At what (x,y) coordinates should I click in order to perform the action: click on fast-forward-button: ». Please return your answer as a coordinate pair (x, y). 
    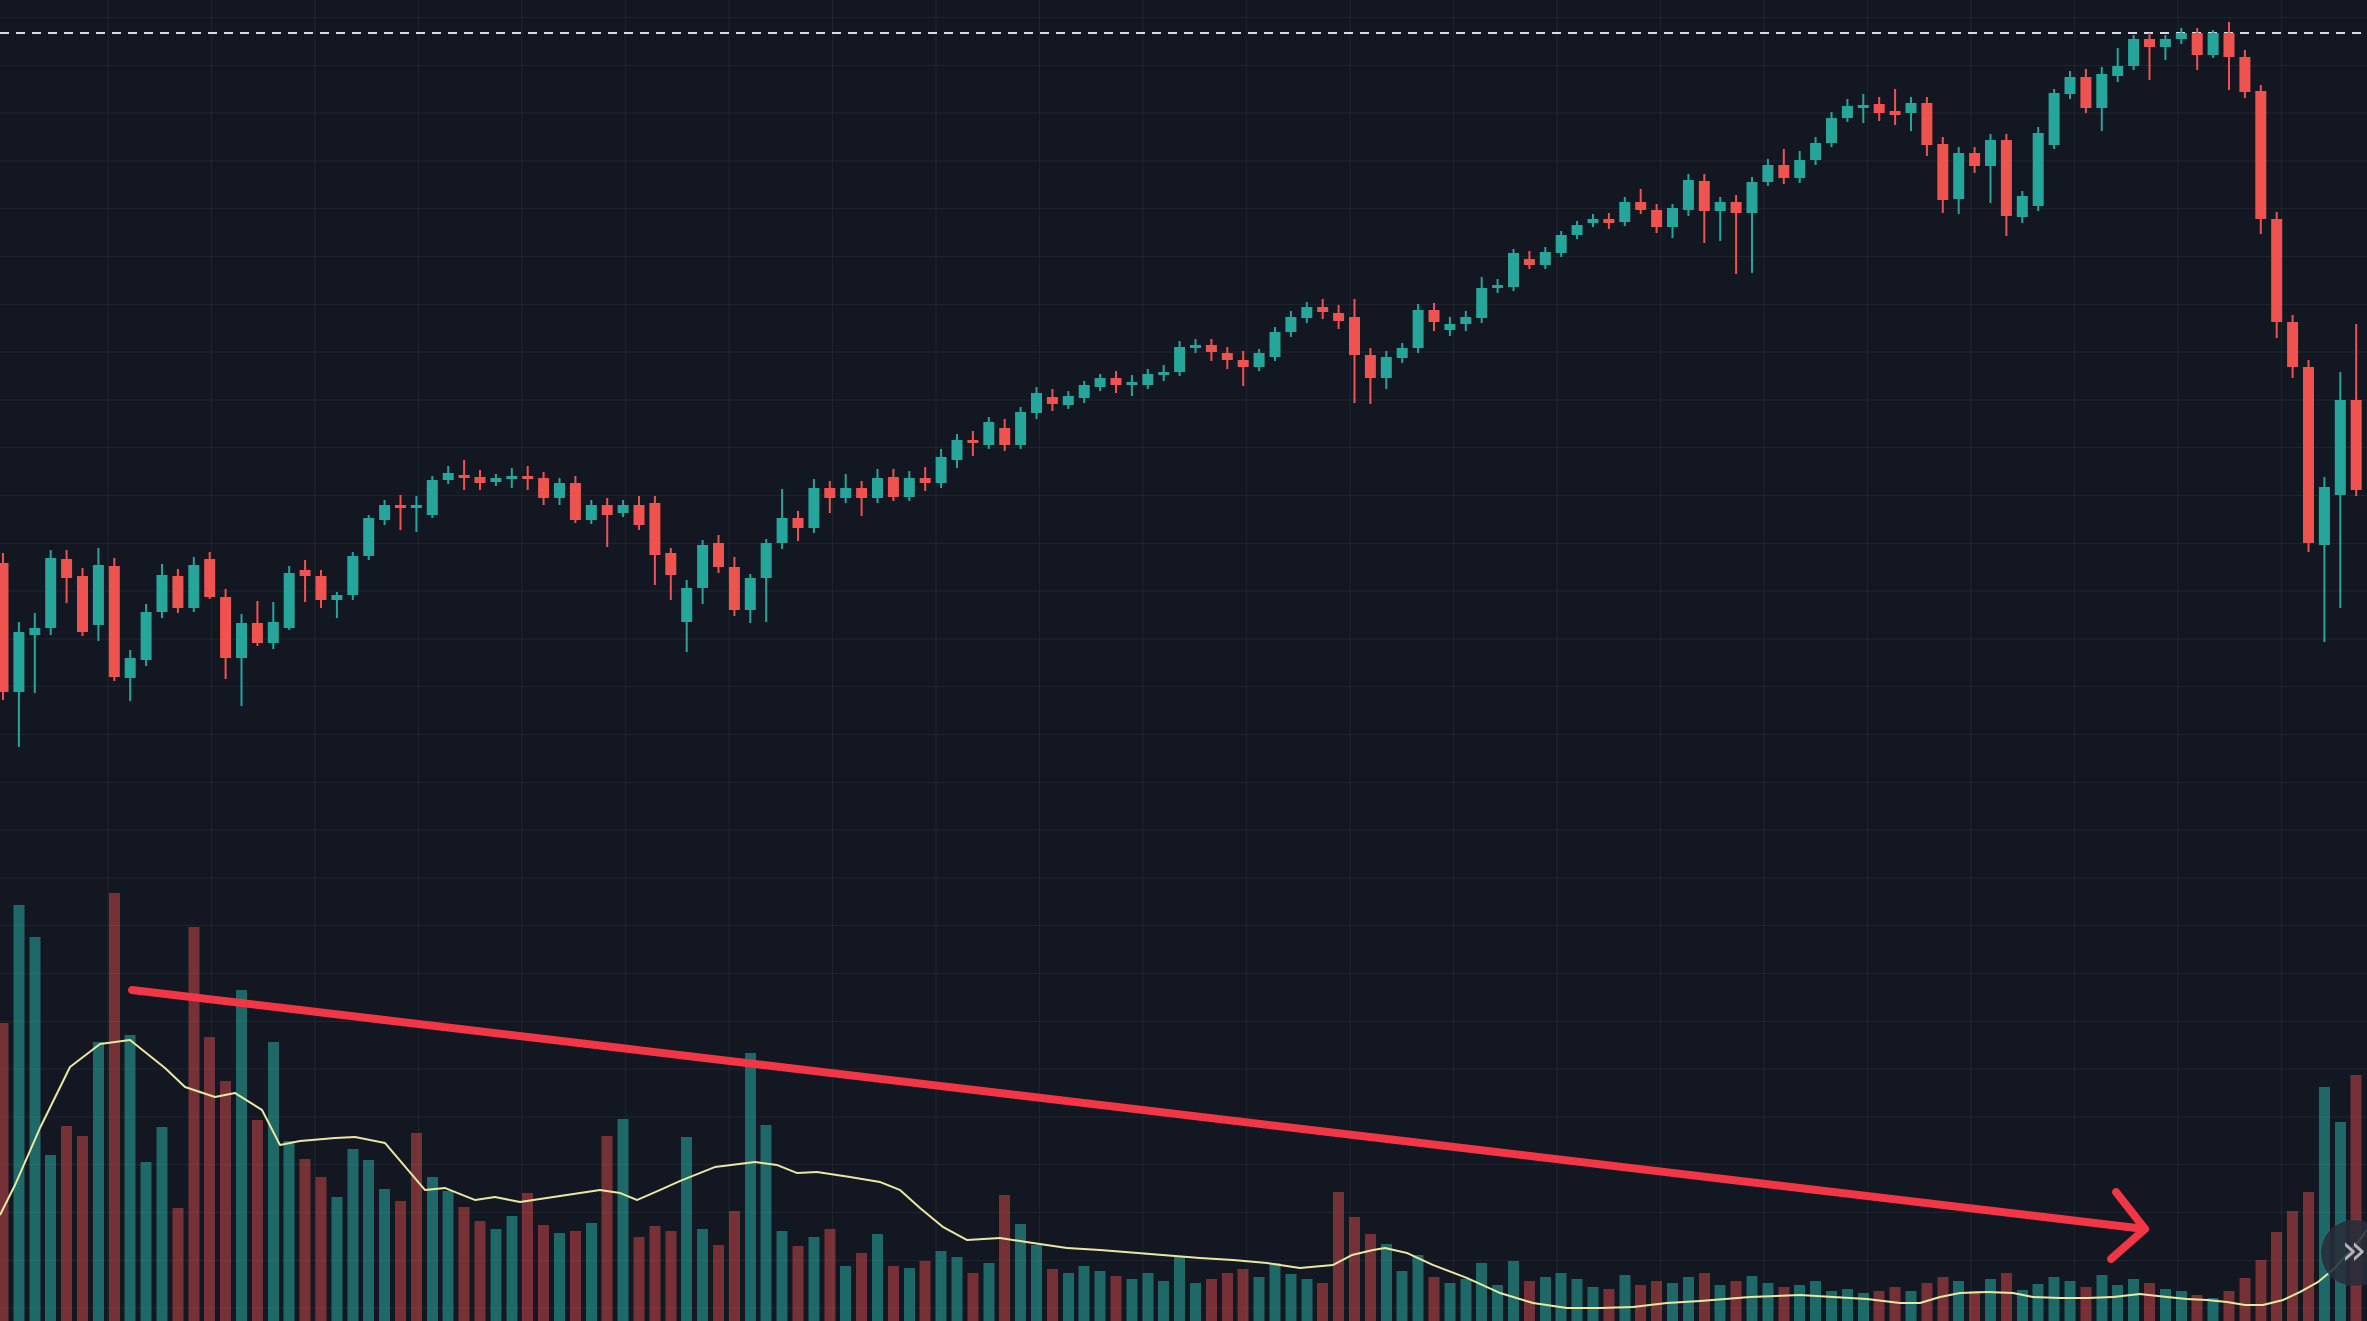
    Looking at the image, I should click on (2344, 1253).